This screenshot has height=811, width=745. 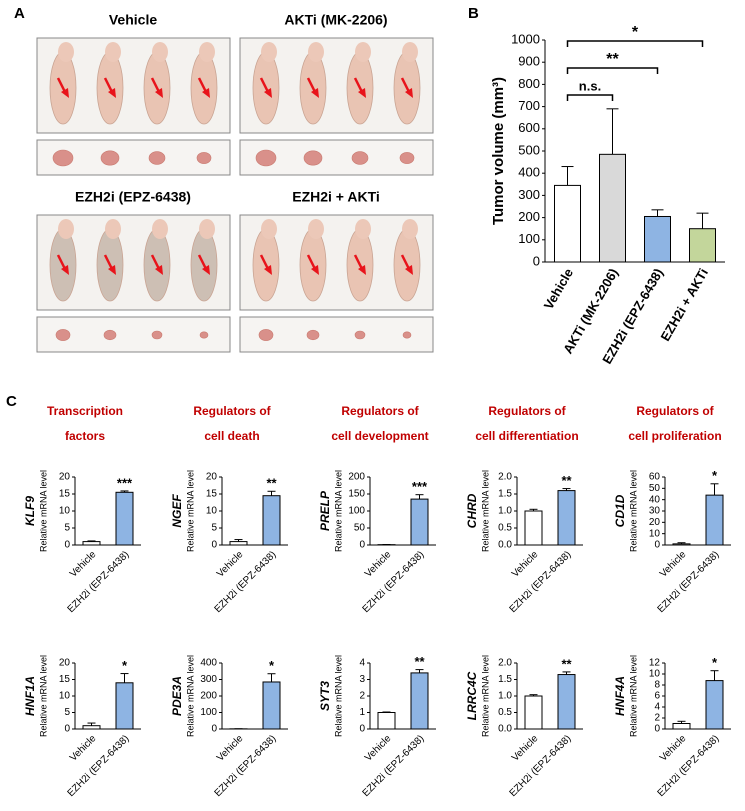 I want to click on y-tick-label: 100, so click(x=208, y=712).